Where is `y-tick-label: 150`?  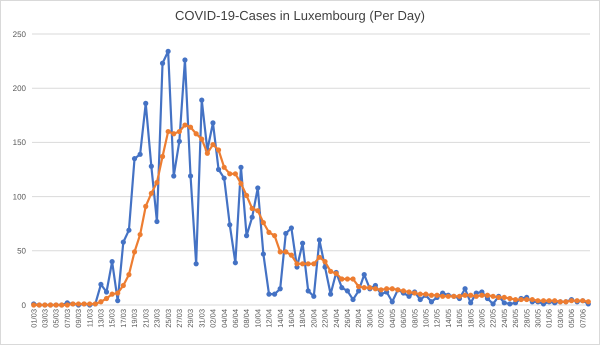 y-tick-label: 150 is located at coordinates (19, 143).